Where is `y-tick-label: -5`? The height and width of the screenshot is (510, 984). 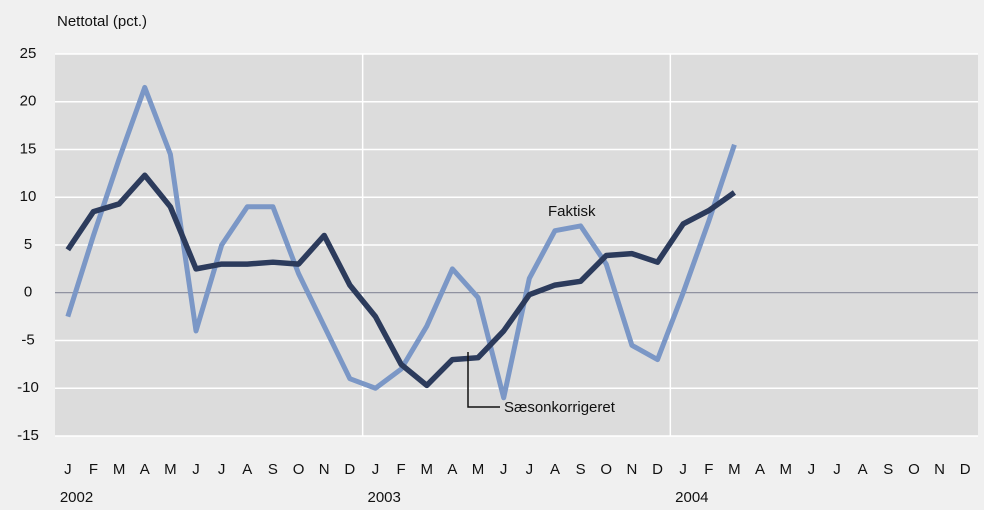
y-tick-label: -5 is located at coordinates (27, 339).